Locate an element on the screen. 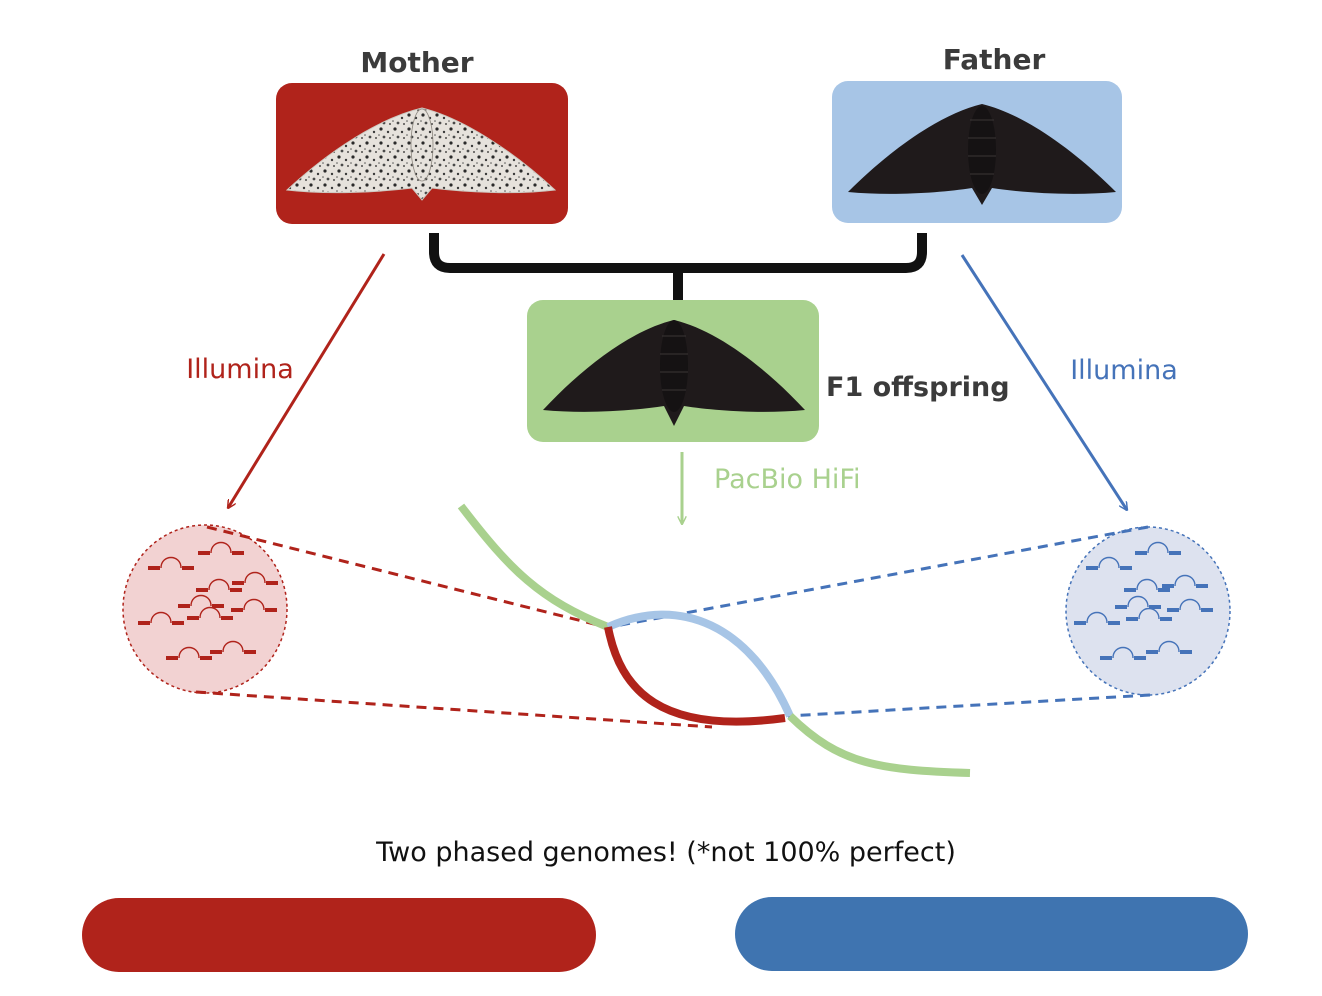  moth-offspring-icon is located at coordinates (674, 373).